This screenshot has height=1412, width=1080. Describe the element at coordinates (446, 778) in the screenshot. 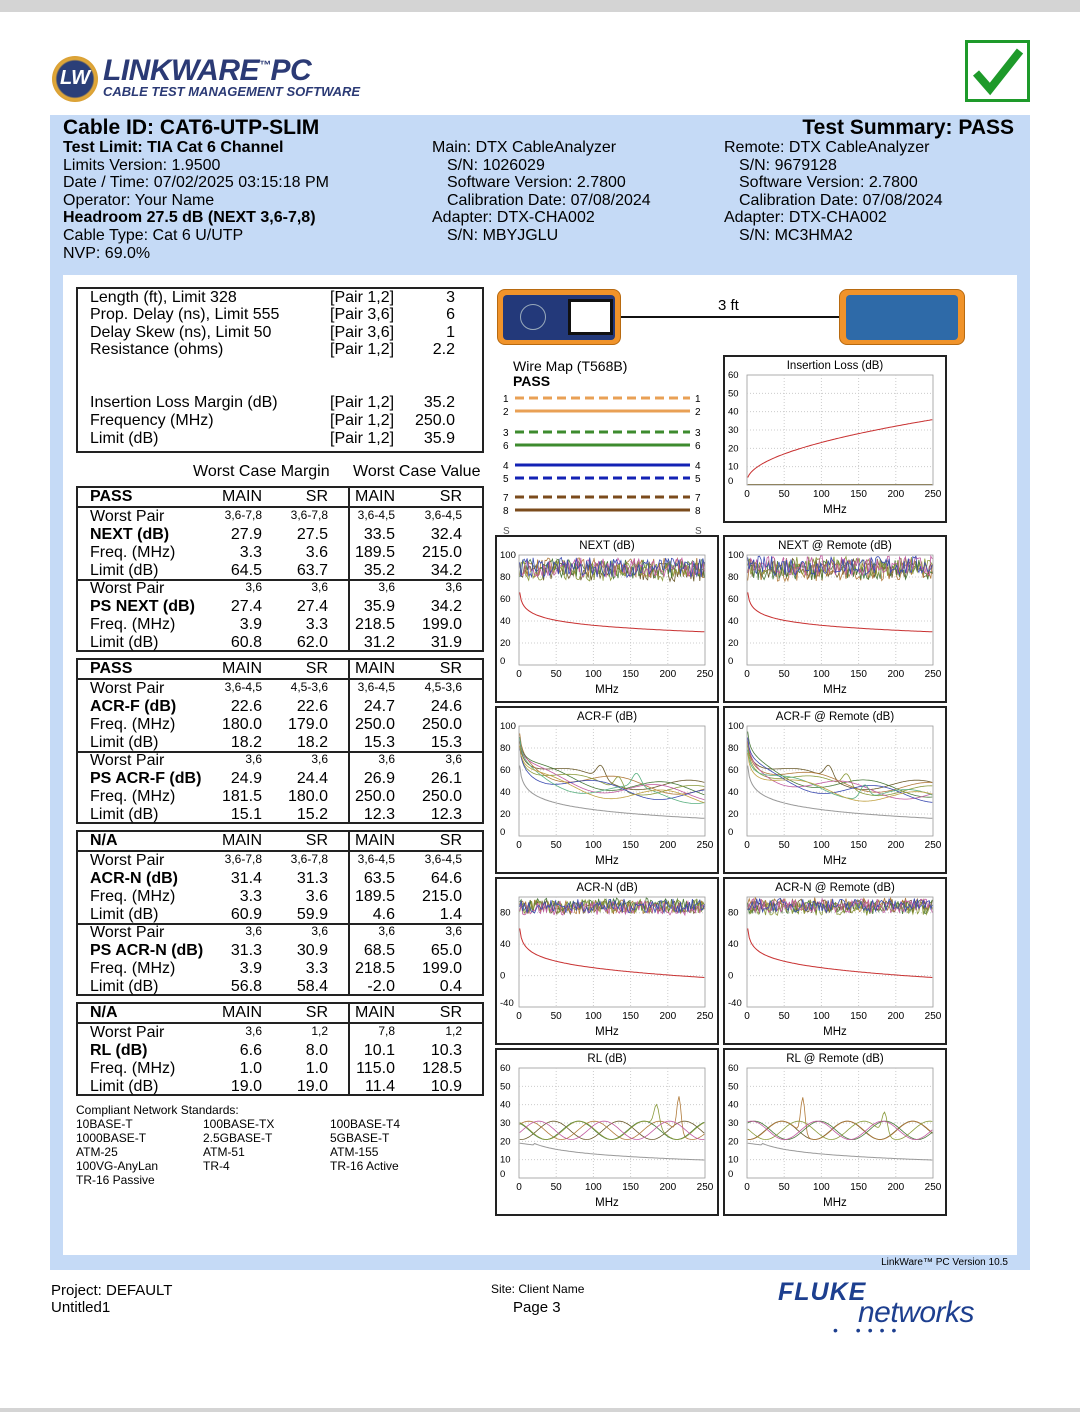

I see `measurement-value: 26.1` at that location.